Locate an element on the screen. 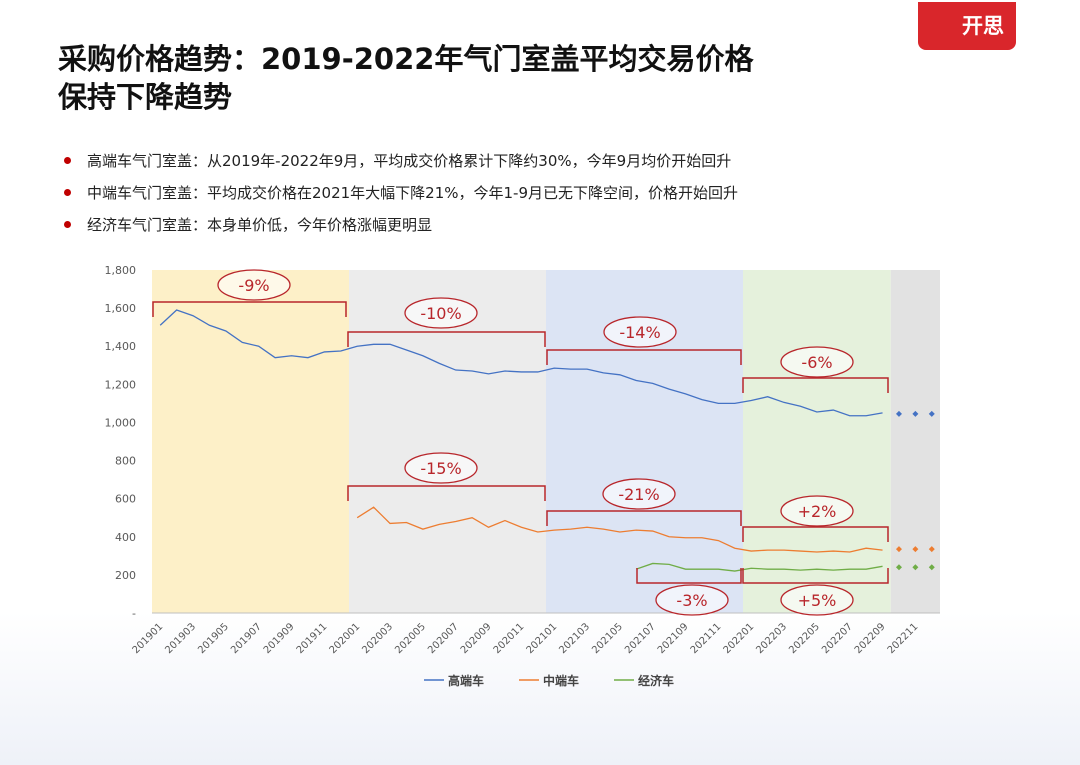 The image size is (1080, 765). legend-label: 中端车 is located at coordinates (561, 680).